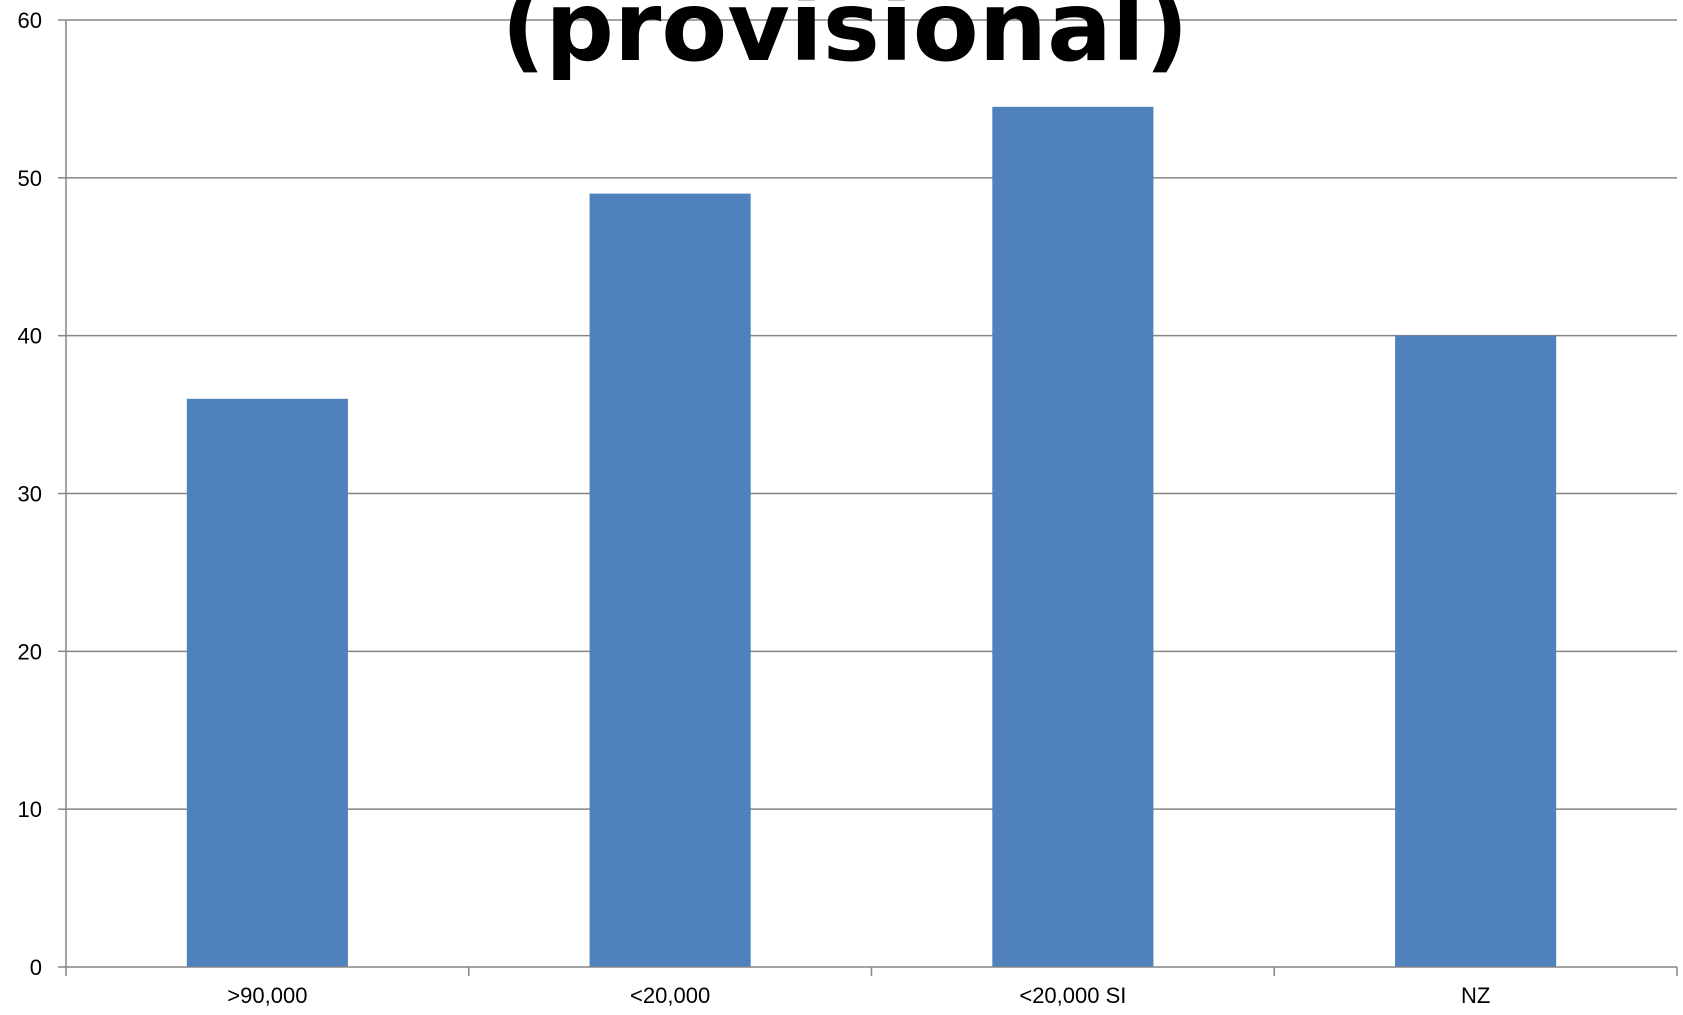  I want to click on x-tick-labels: >90,000 <20,000 <20,000 SI NZ, so click(858, 995).